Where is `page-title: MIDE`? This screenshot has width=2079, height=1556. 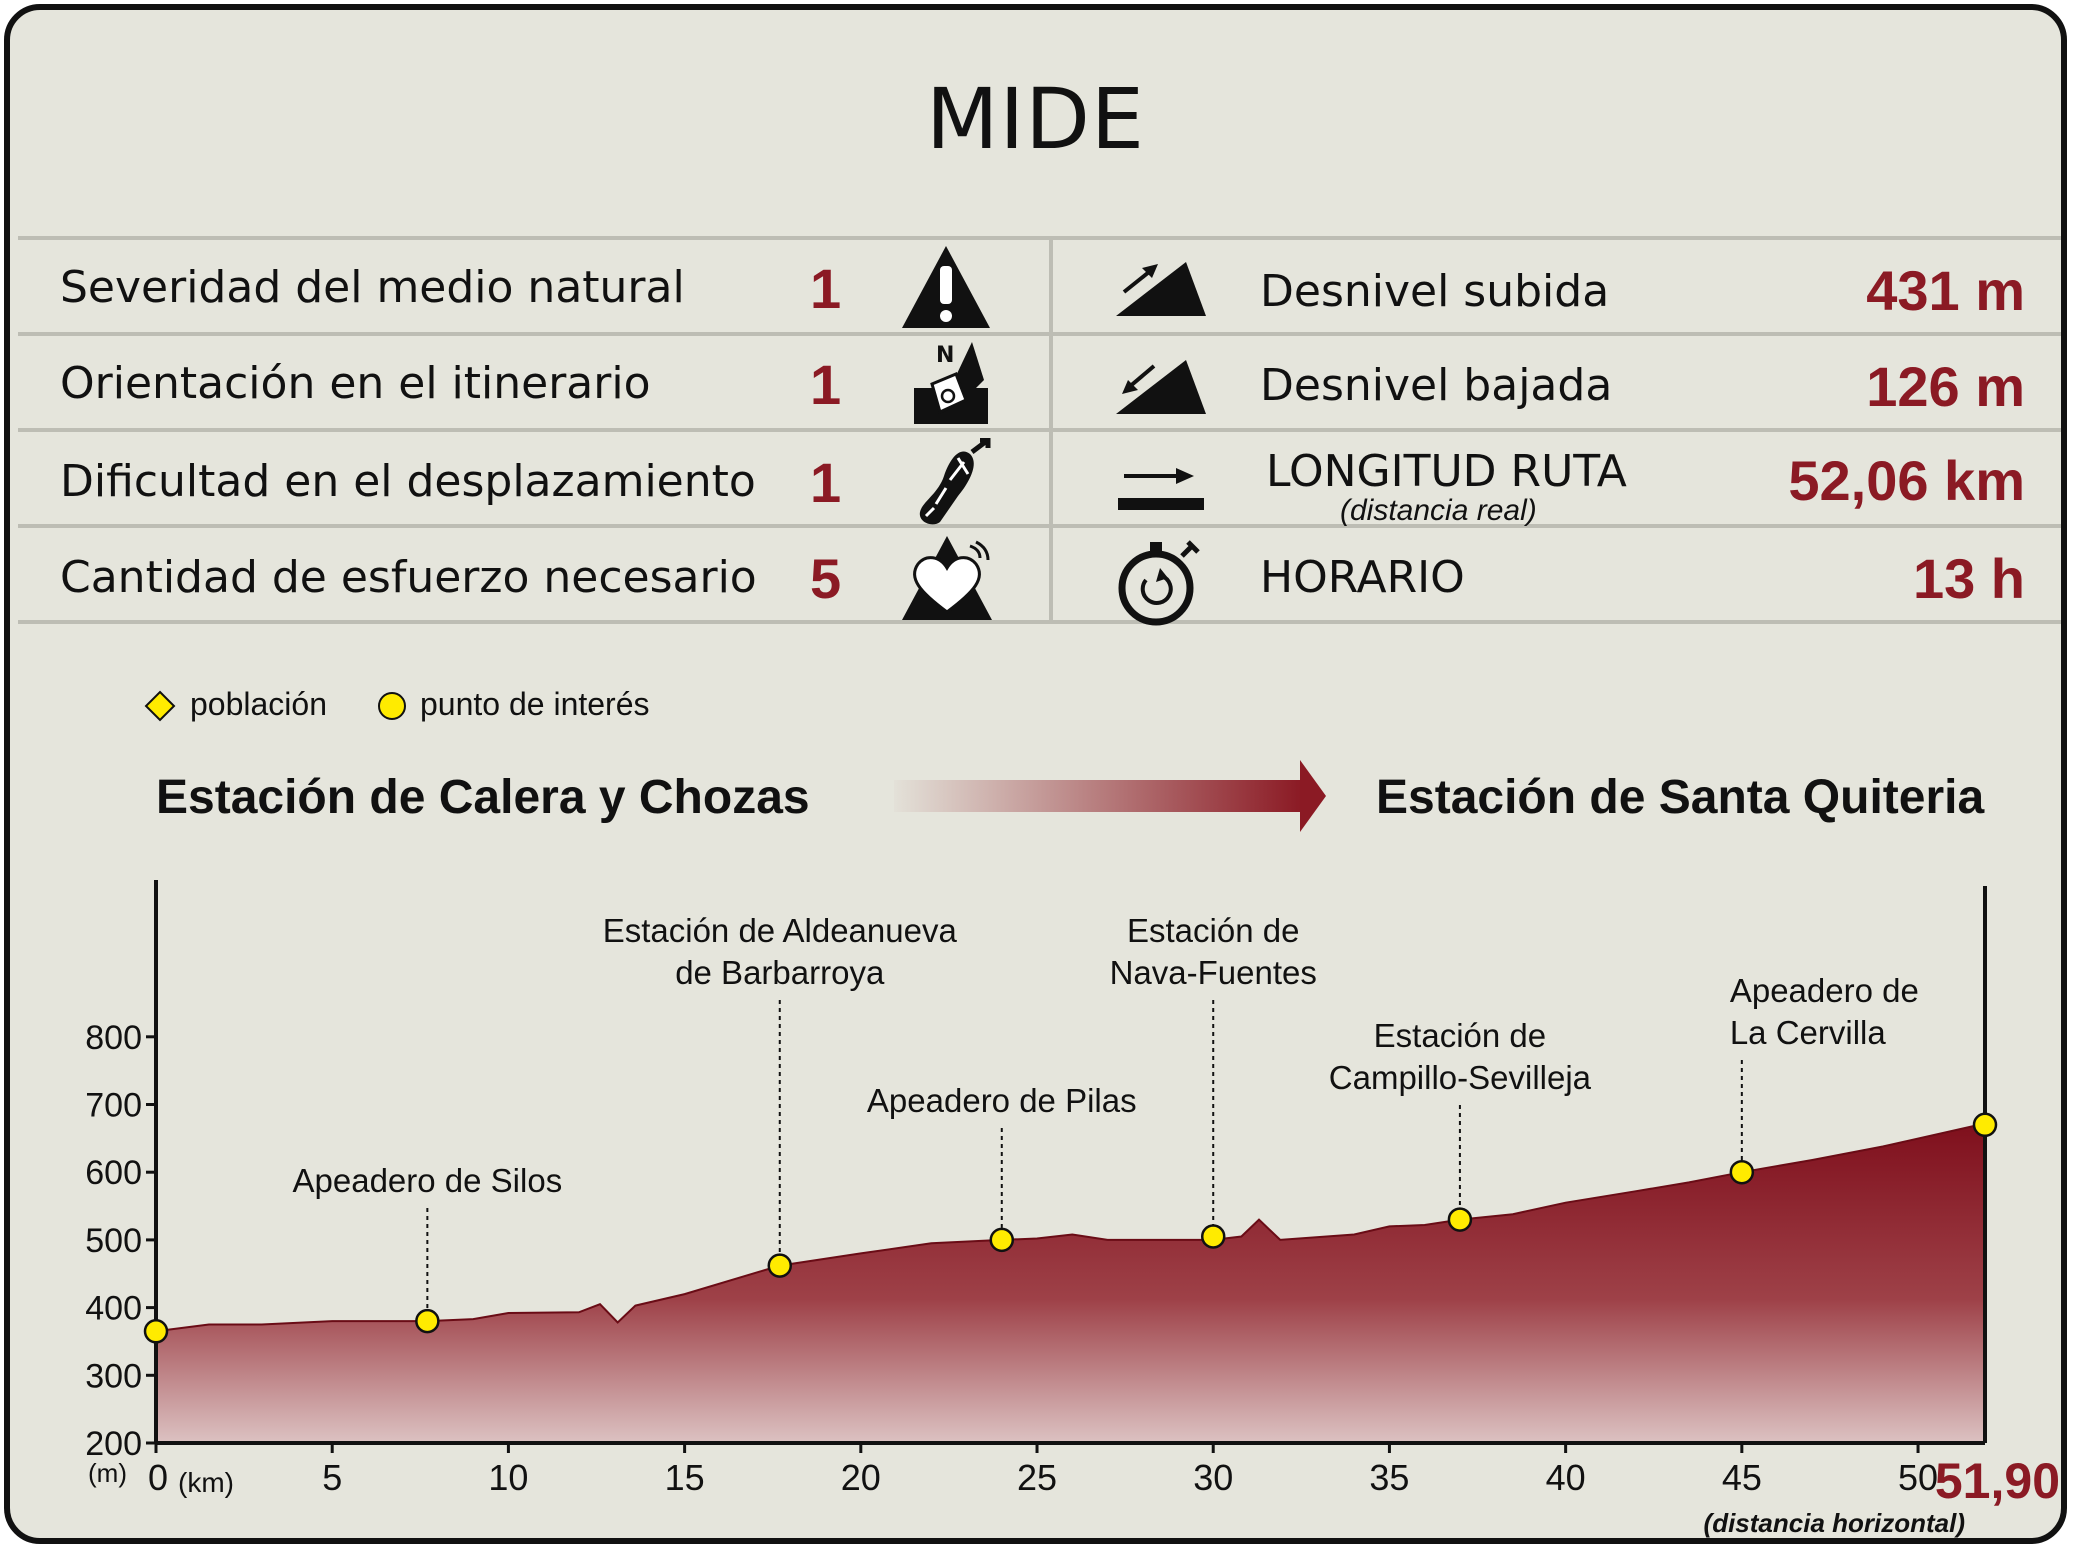 page-title: MIDE is located at coordinates (1035, 119).